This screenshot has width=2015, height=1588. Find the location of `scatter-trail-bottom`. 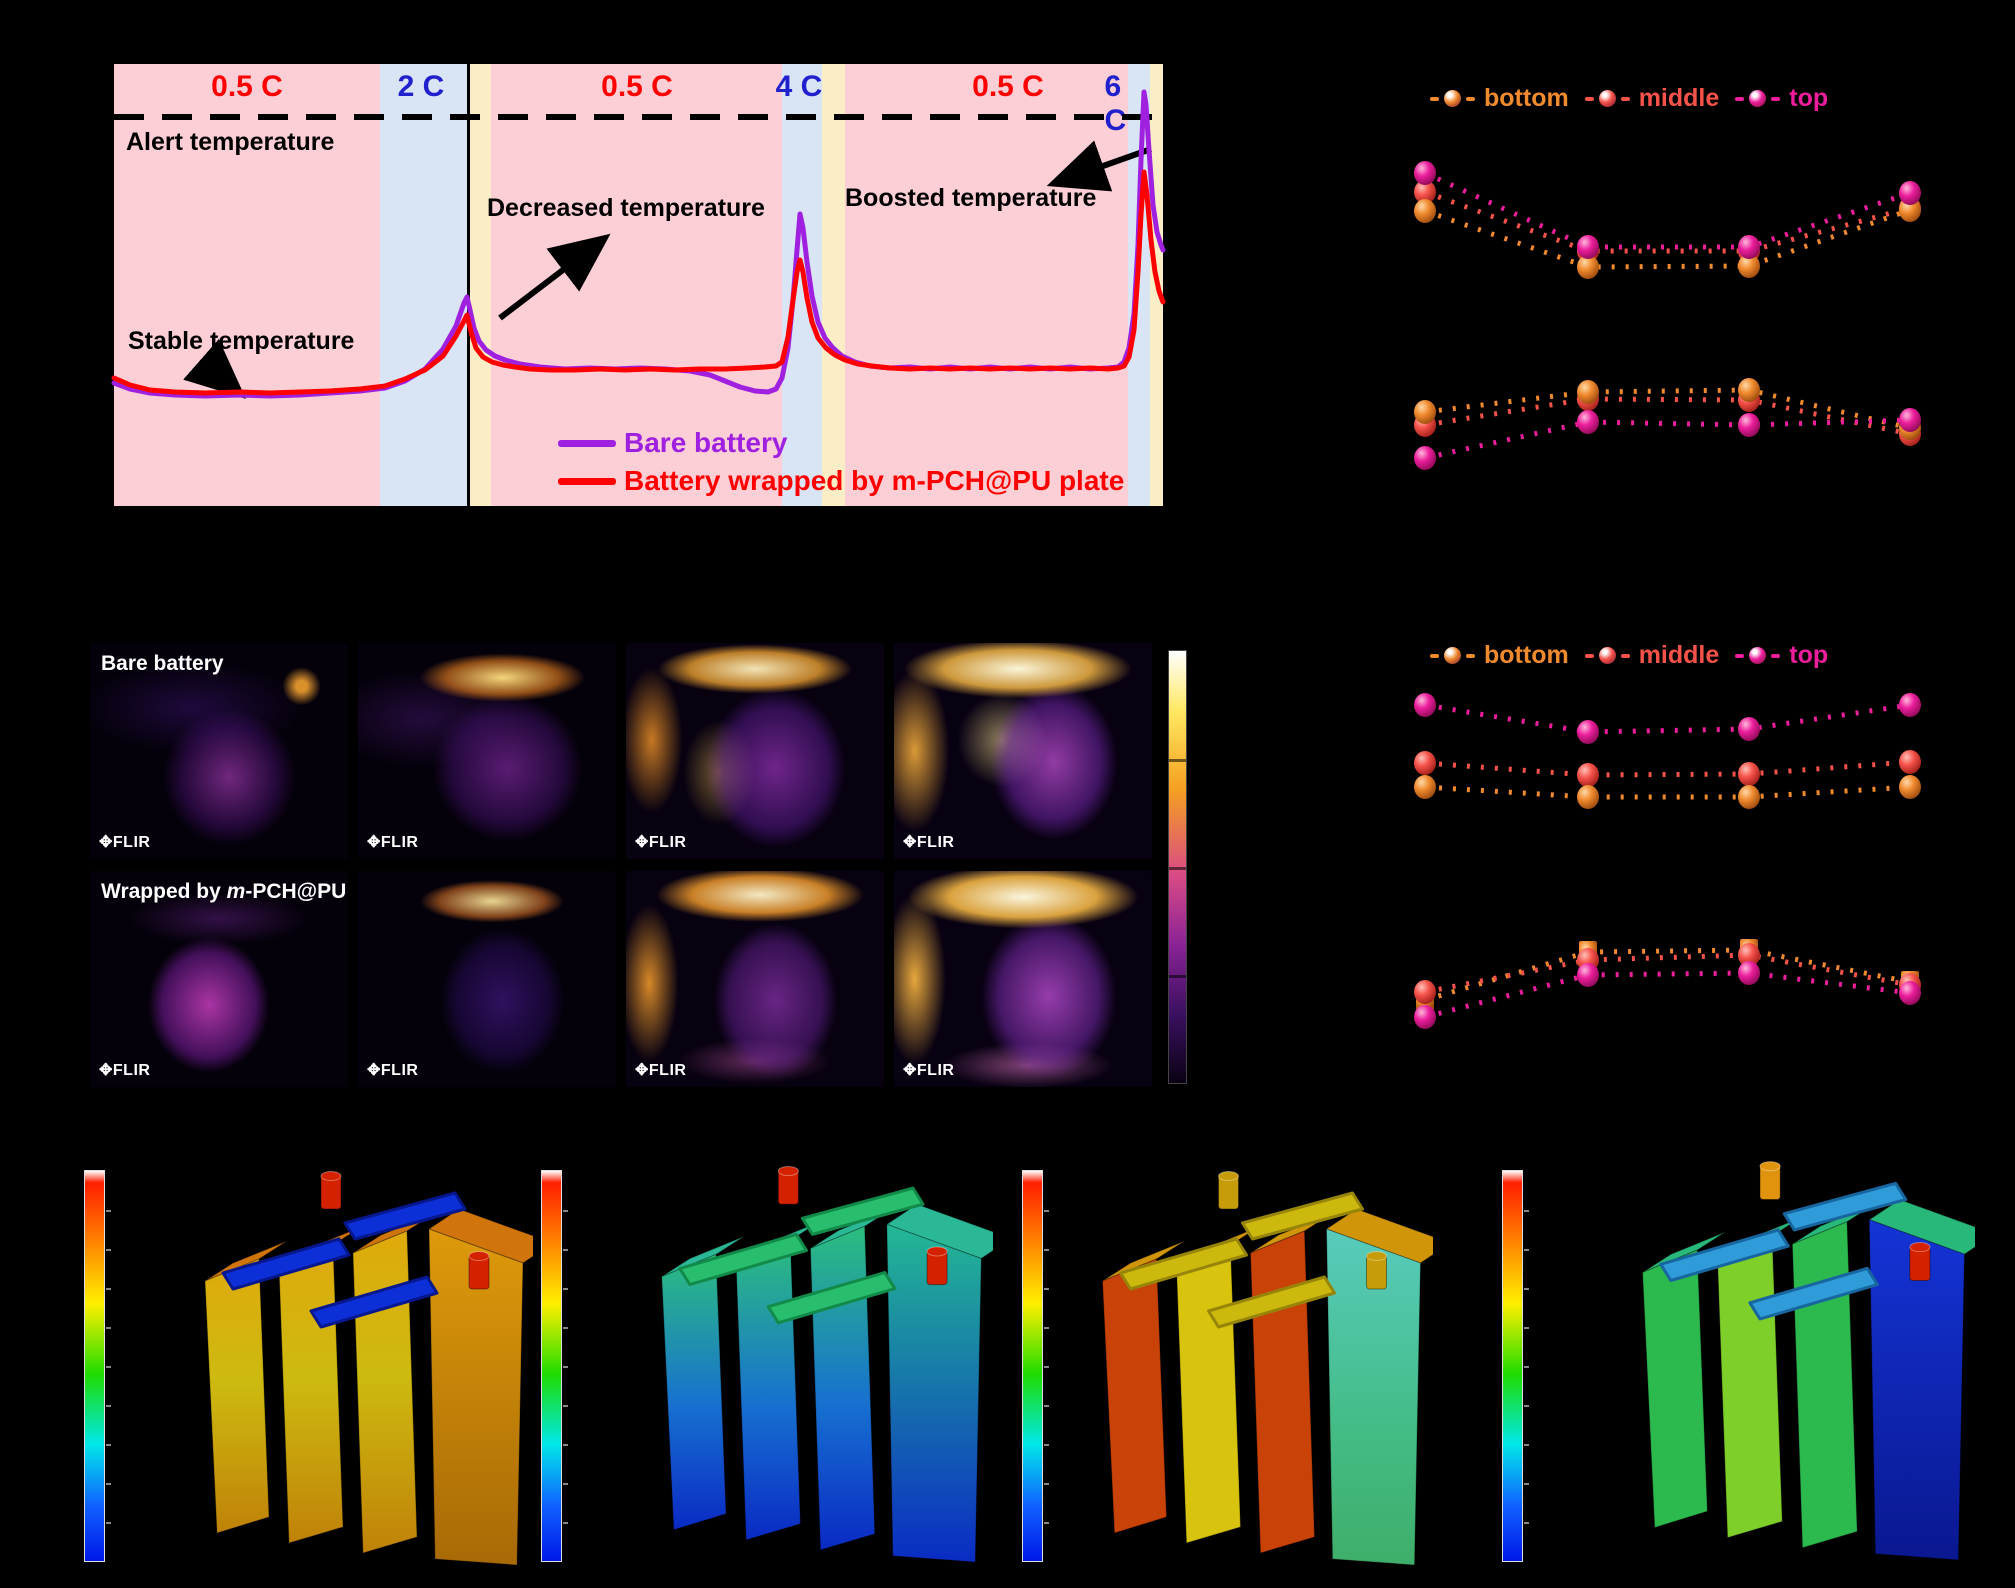

scatter-trail-bottom is located at coordinates (1667, 238).